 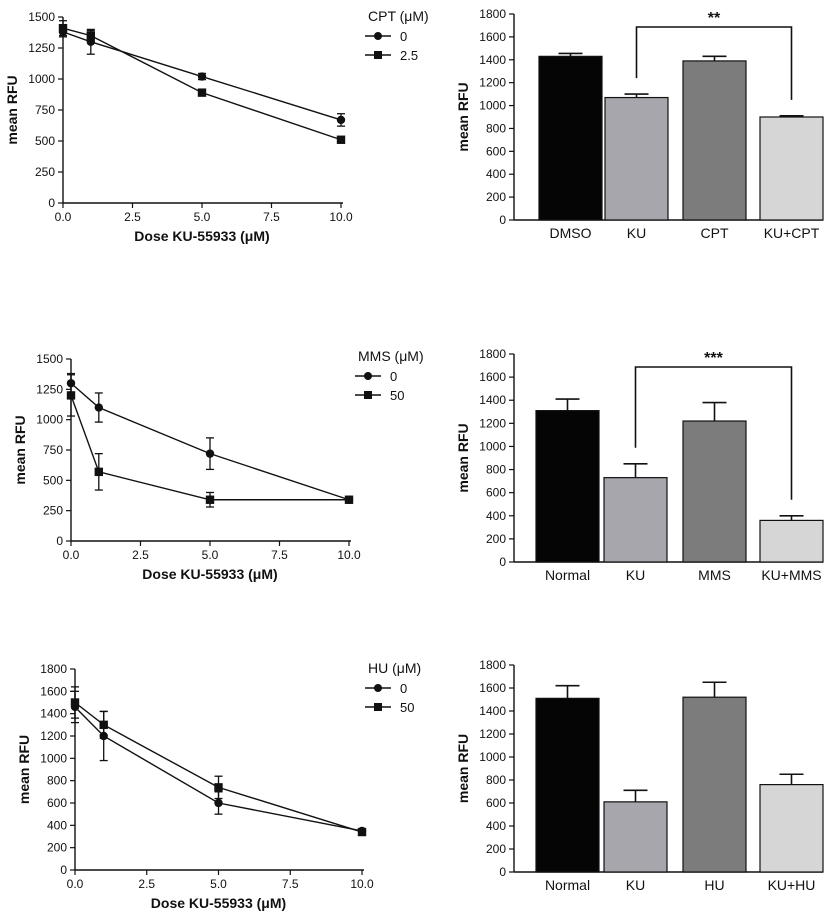 I want to click on mms-line-legend-label: 0, so click(x=393, y=376).